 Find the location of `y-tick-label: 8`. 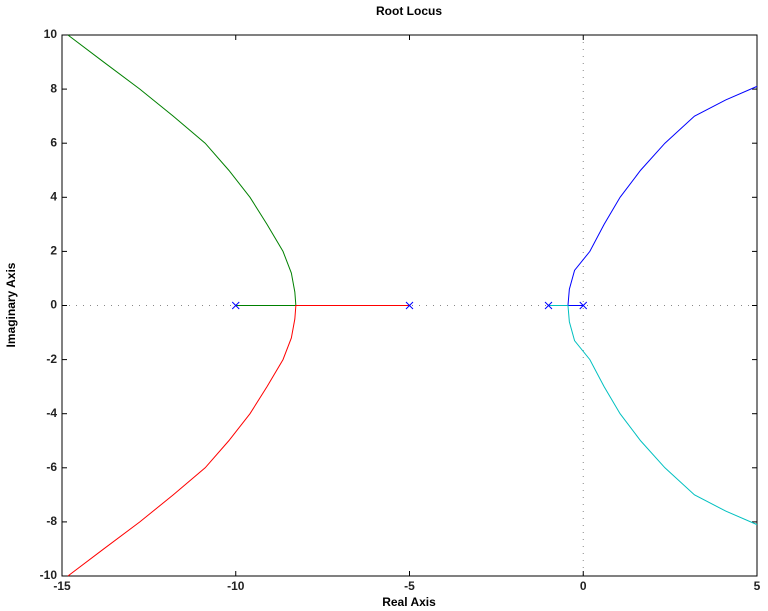

y-tick-label: 8 is located at coordinates (53, 88).